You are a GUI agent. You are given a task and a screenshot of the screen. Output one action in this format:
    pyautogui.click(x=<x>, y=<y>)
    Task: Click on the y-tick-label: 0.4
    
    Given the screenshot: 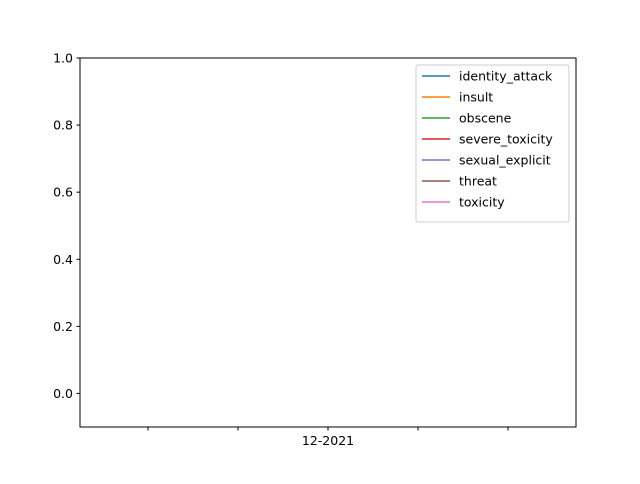 What is the action you would take?
    pyautogui.click(x=63, y=259)
    